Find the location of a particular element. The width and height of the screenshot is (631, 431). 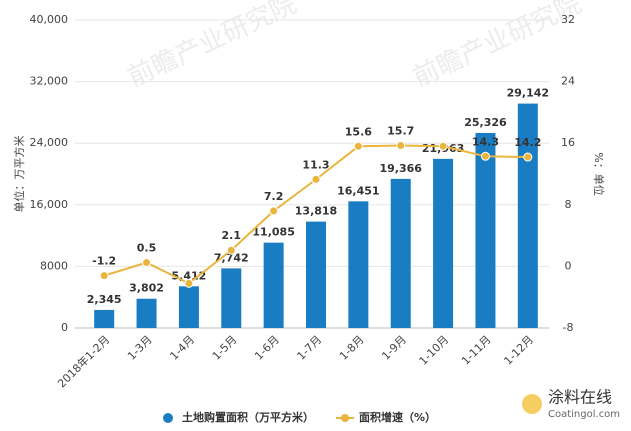

bar-value-label: 19,366 is located at coordinates (401, 168).